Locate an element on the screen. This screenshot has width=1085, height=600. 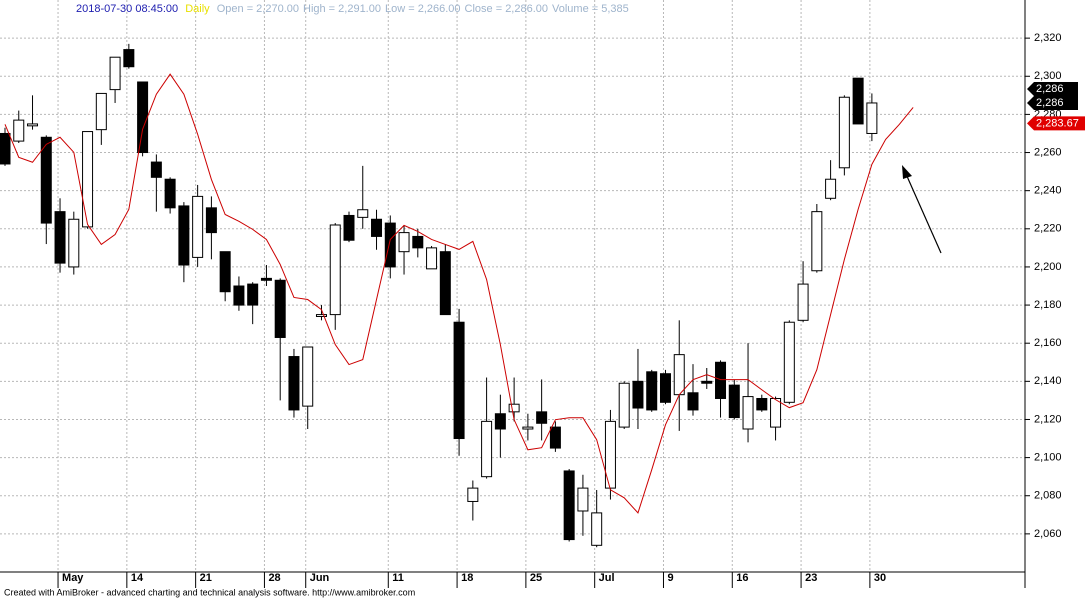
x-tick-label: 28 is located at coordinates (274, 578).